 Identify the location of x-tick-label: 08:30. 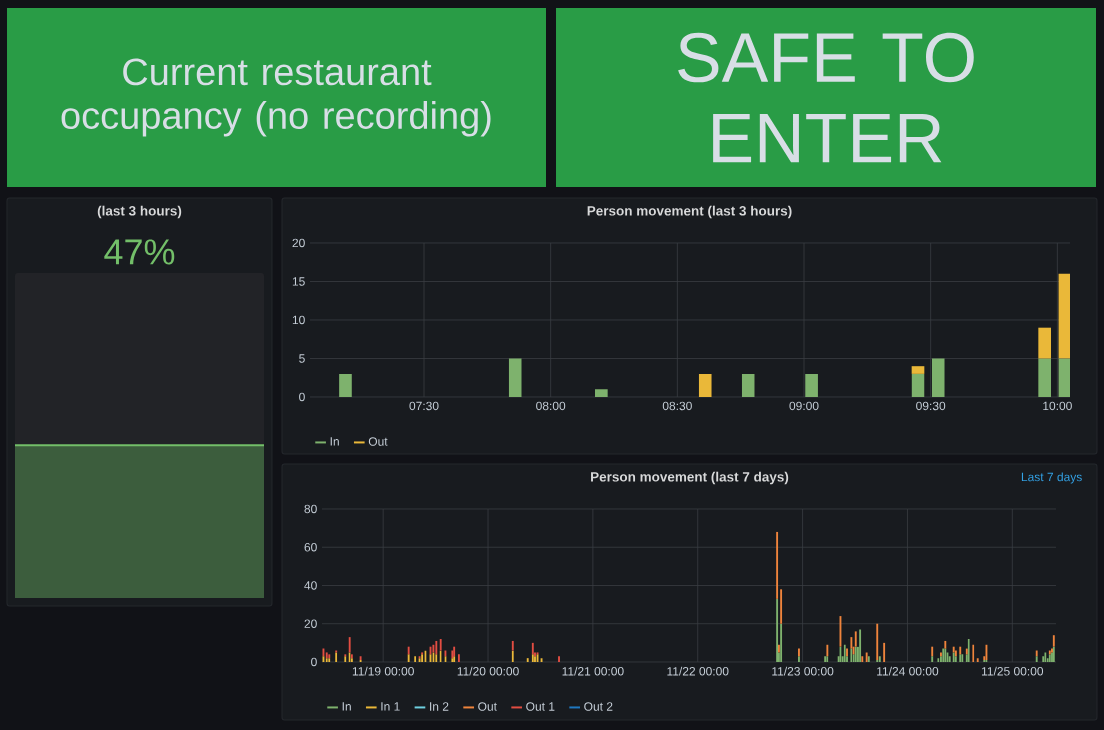
(677, 406).